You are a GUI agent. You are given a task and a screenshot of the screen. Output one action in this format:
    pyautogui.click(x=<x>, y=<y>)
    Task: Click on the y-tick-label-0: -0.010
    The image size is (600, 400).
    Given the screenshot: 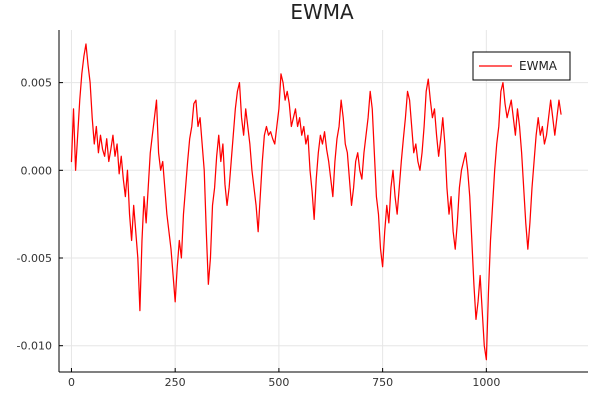 What is the action you would take?
    pyautogui.click(x=34, y=346)
    